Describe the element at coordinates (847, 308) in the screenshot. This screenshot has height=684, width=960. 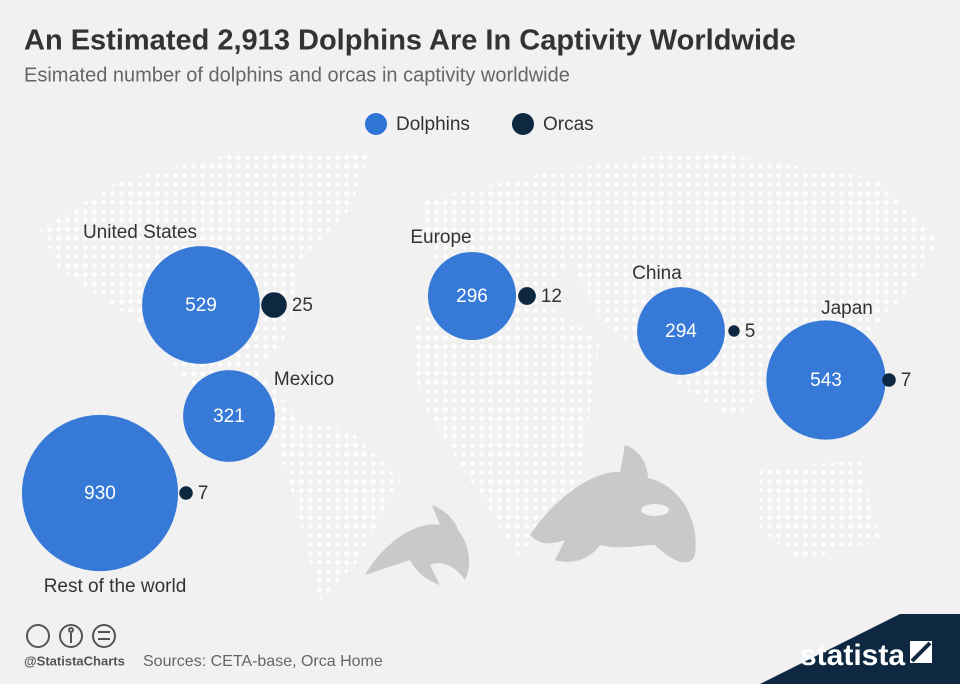
I see `category-label: Japan` at that location.